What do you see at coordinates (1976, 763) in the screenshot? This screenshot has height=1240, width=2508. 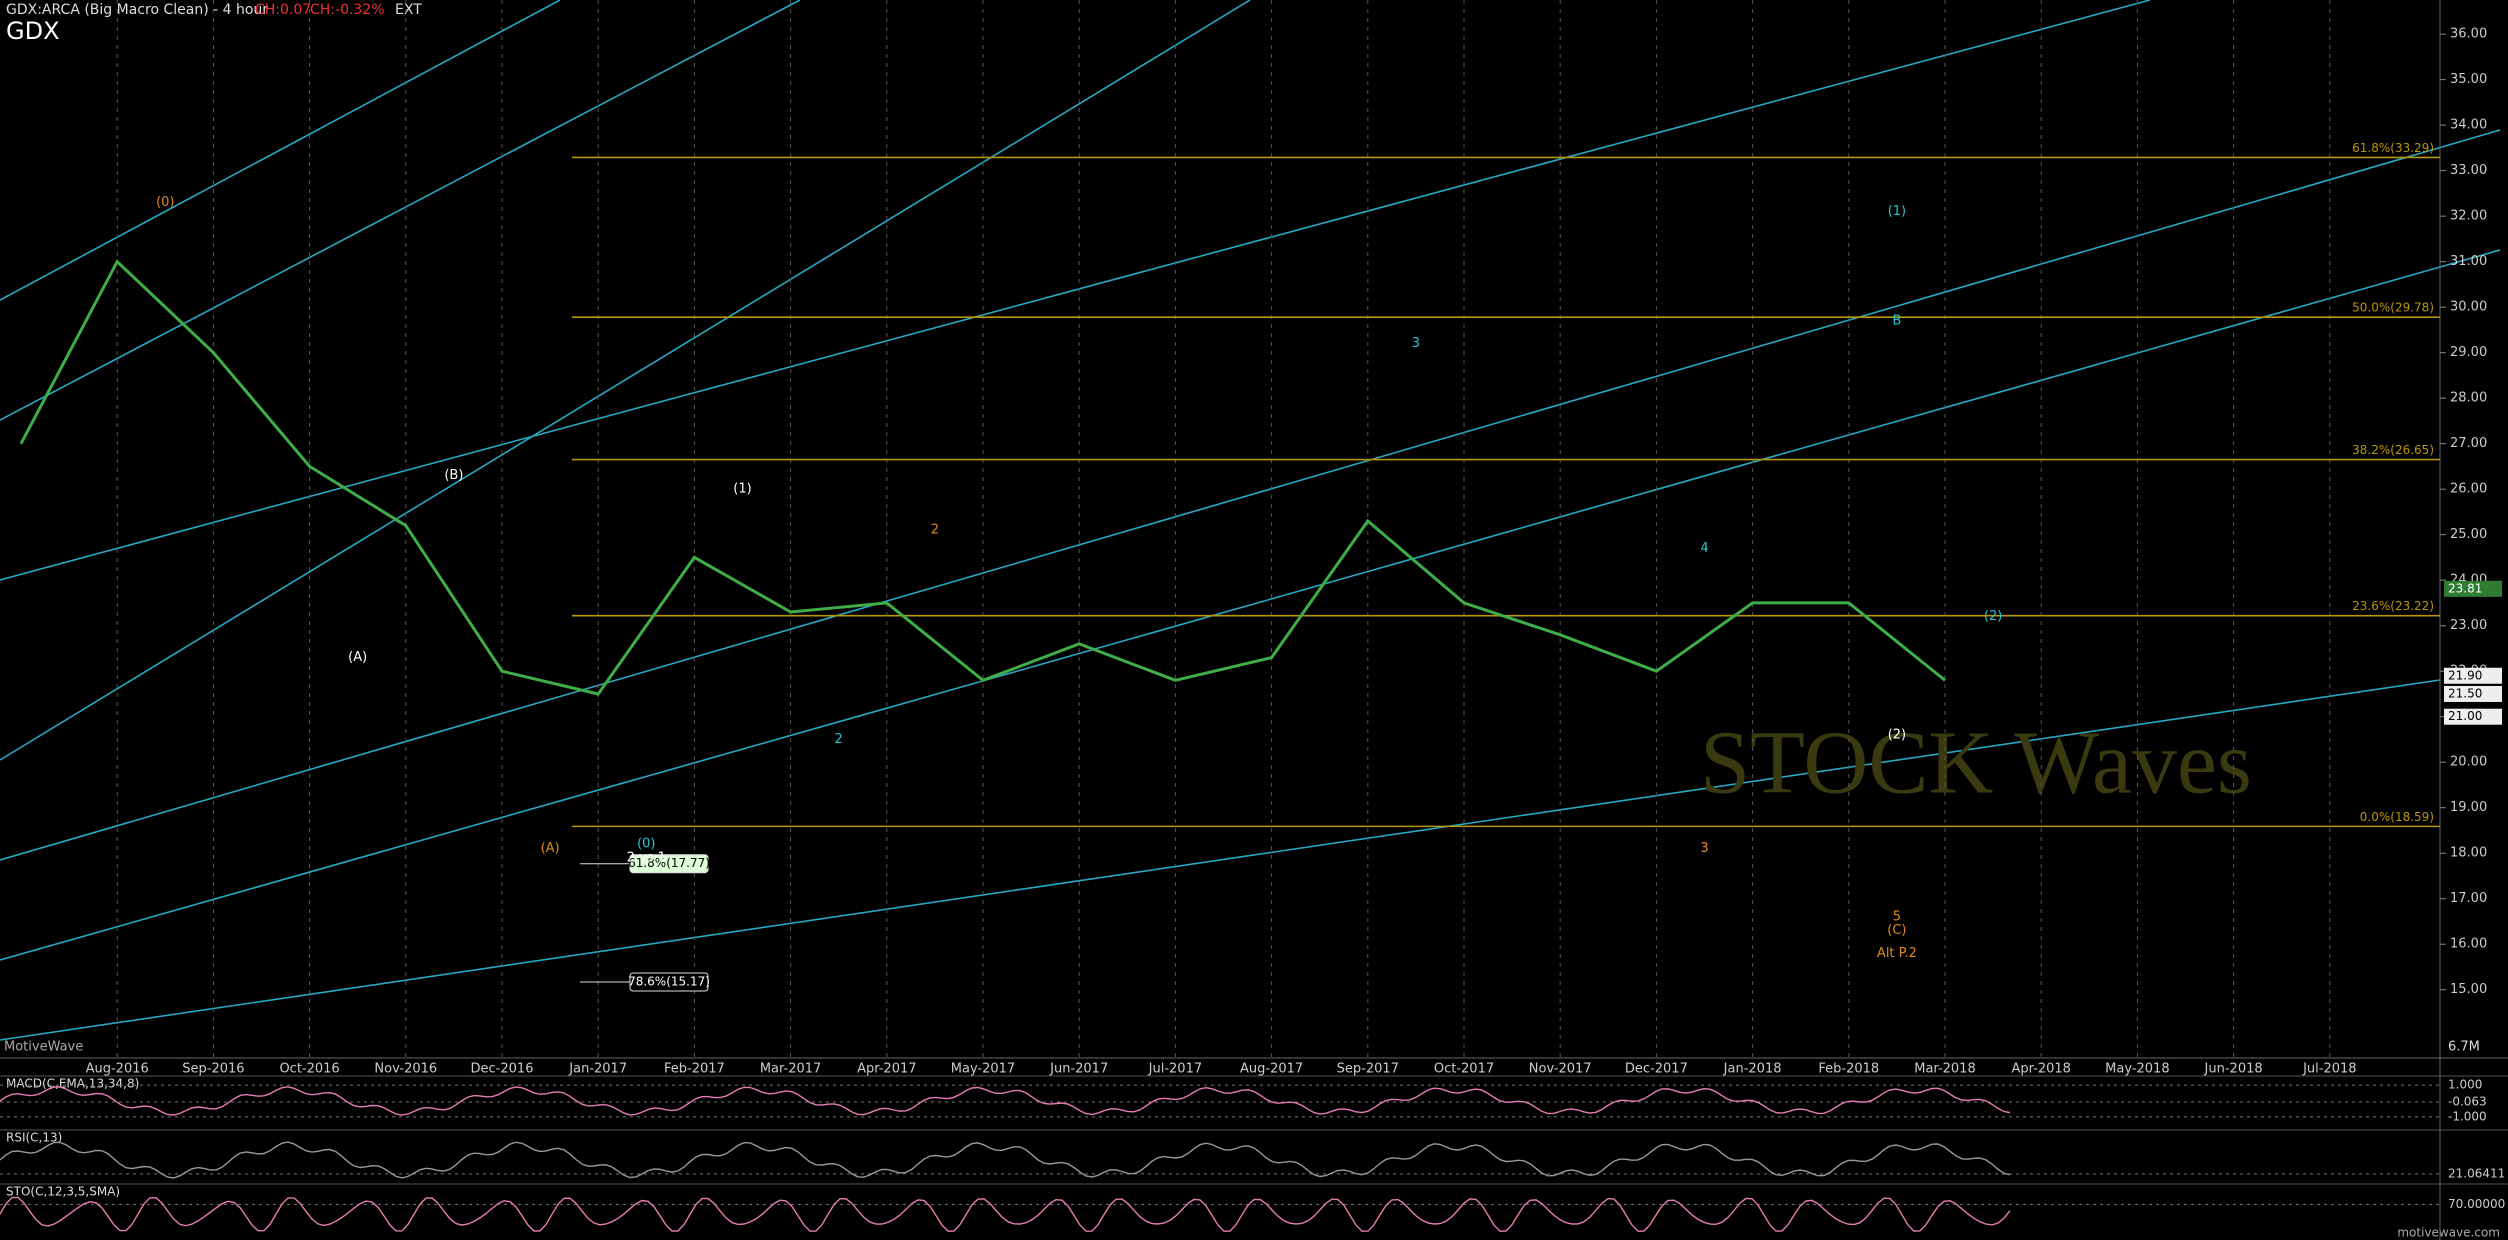 I see `watermark: STOCK Waves` at bounding box center [1976, 763].